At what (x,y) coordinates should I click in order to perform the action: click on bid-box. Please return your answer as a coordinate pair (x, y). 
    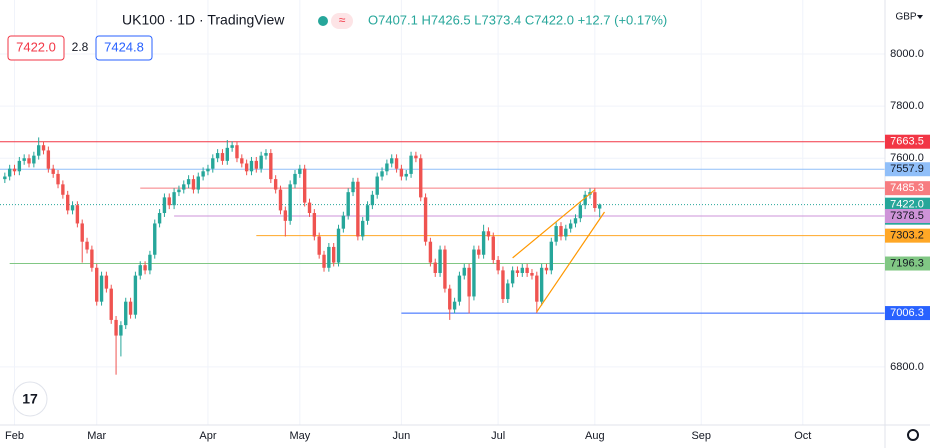
    Looking at the image, I should click on (36, 48).